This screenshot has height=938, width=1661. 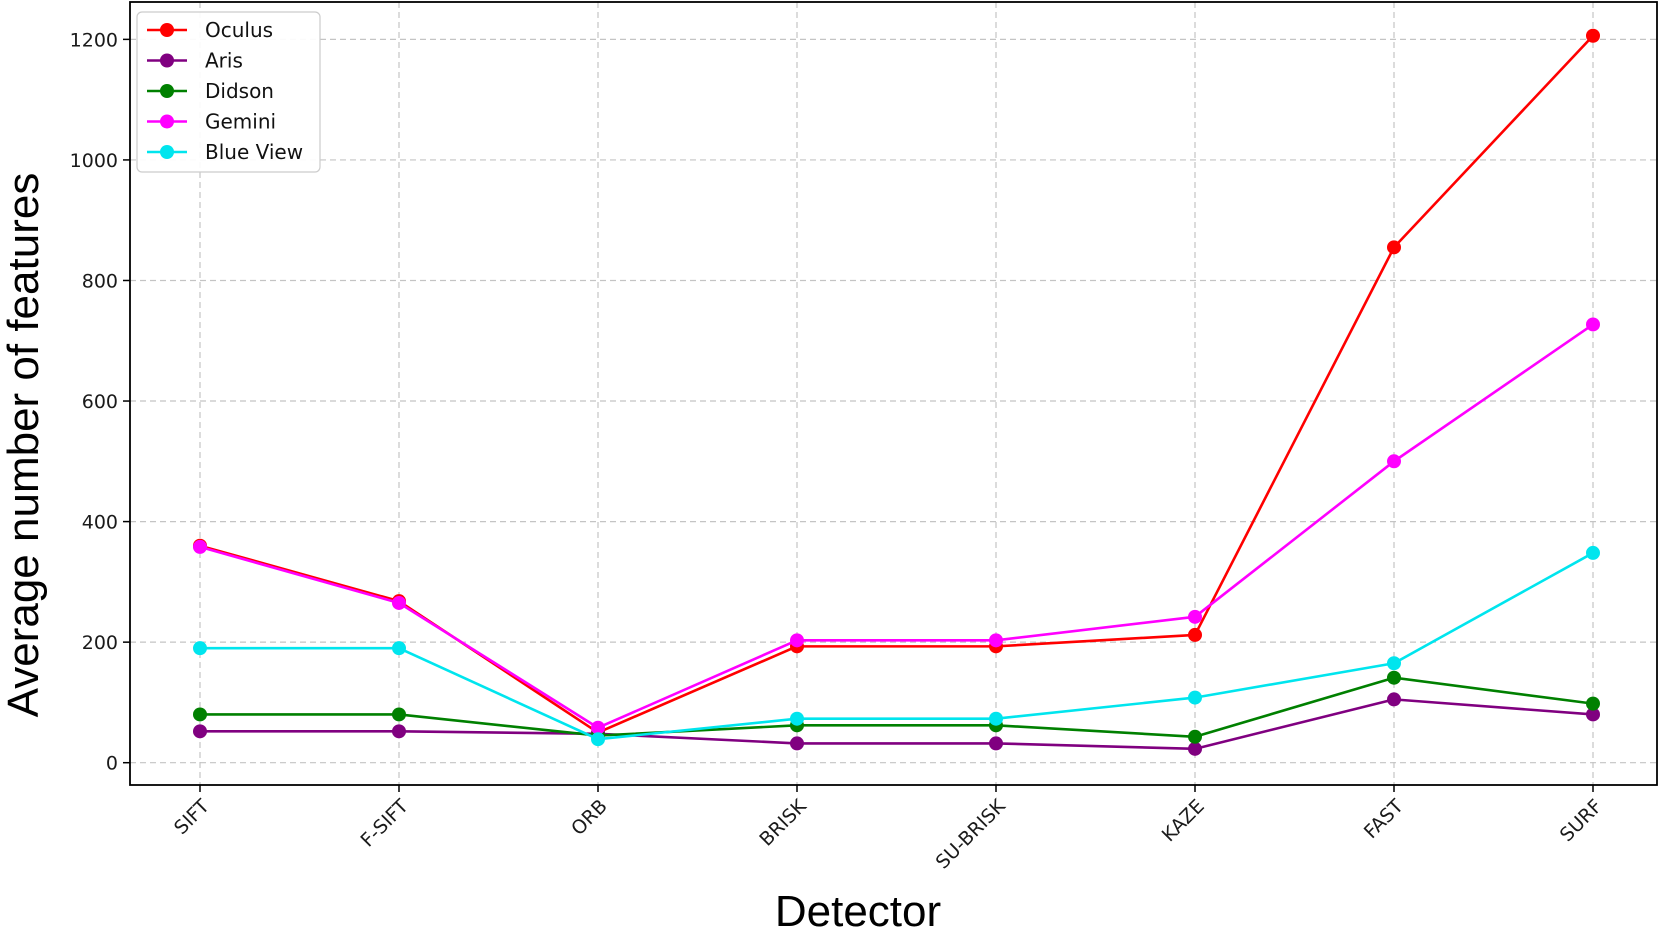 What do you see at coordinates (897, 724) in the screenshot?
I see `series-line-aris` at bounding box center [897, 724].